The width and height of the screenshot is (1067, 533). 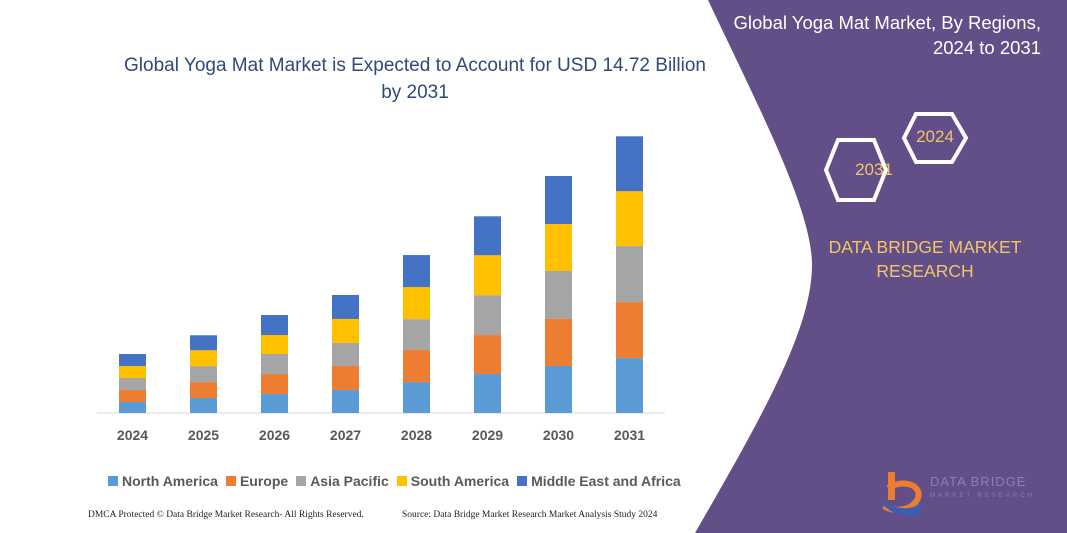 I want to click on legend-item: North America, so click(x=163, y=481).